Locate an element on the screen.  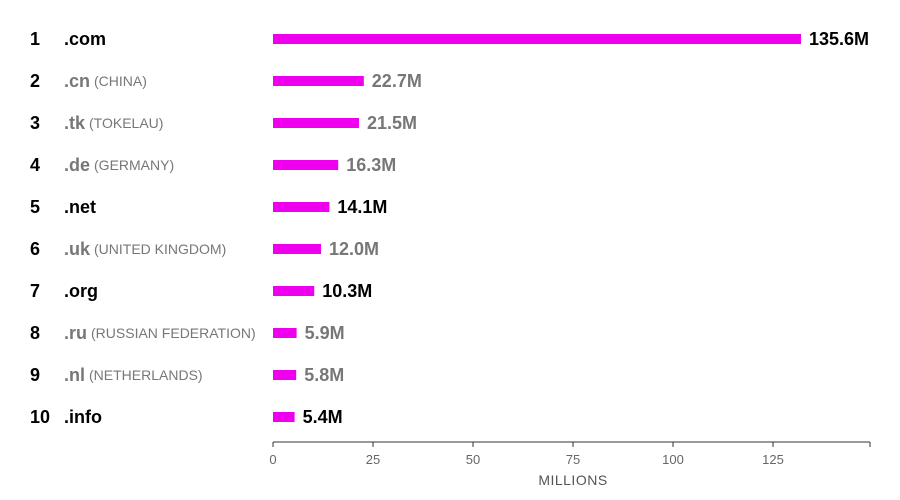
tld-name: .info is located at coordinates (83, 417).